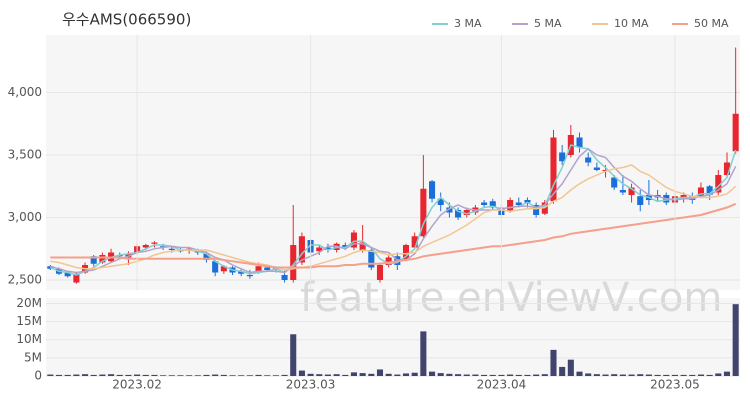  What do you see at coordinates (25, 155) in the screenshot?
I see `y-tick-label: 3,500` at bounding box center [25, 155].